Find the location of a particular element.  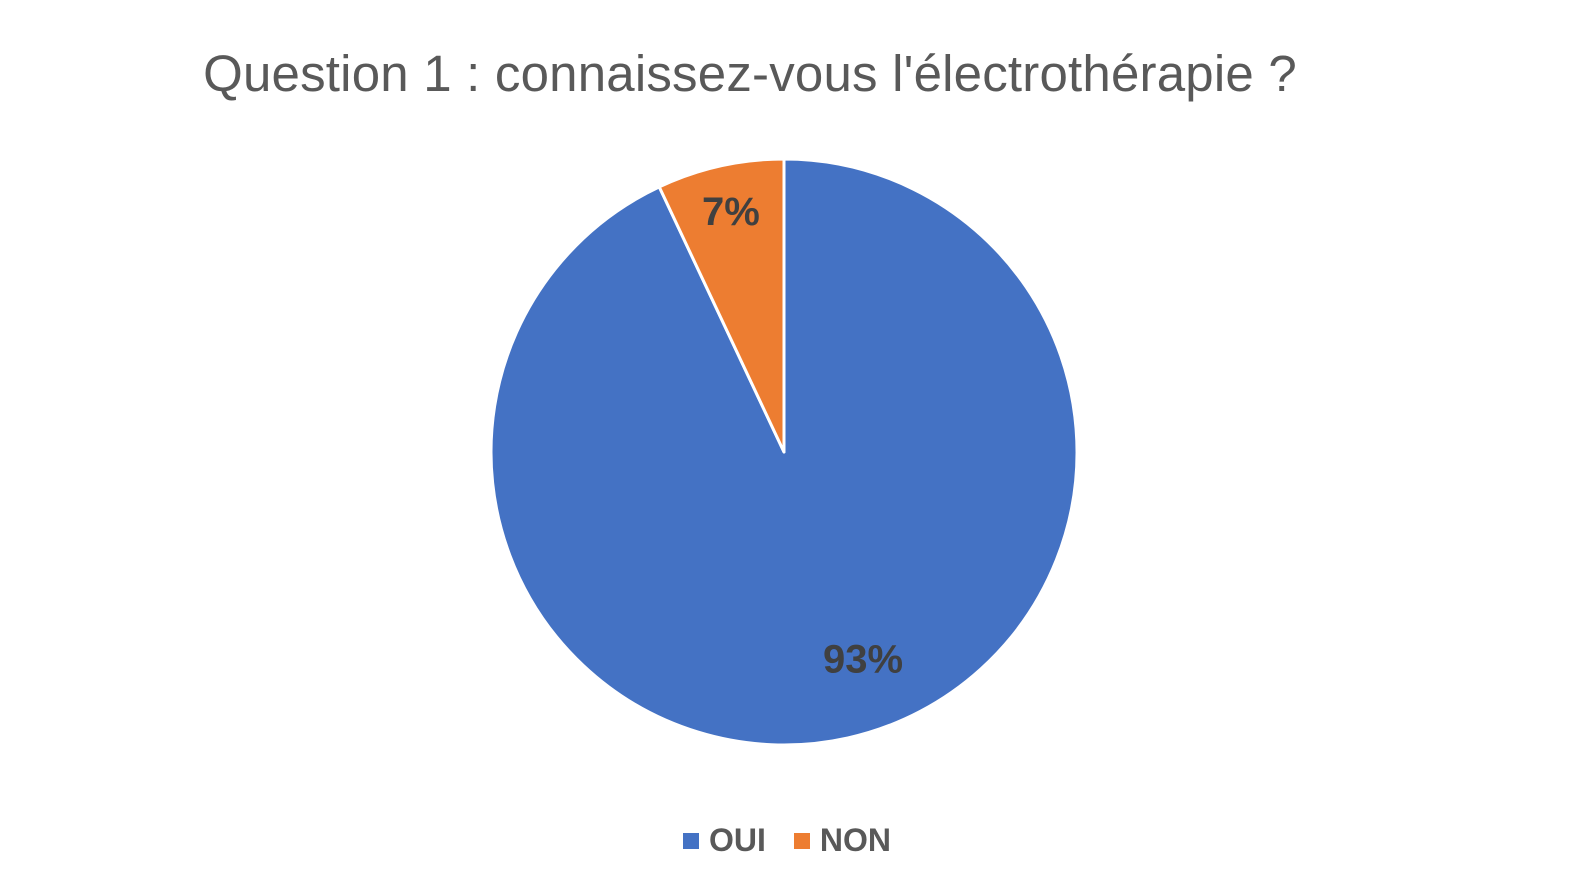

legend-swatch-non is located at coordinates (801, 840).